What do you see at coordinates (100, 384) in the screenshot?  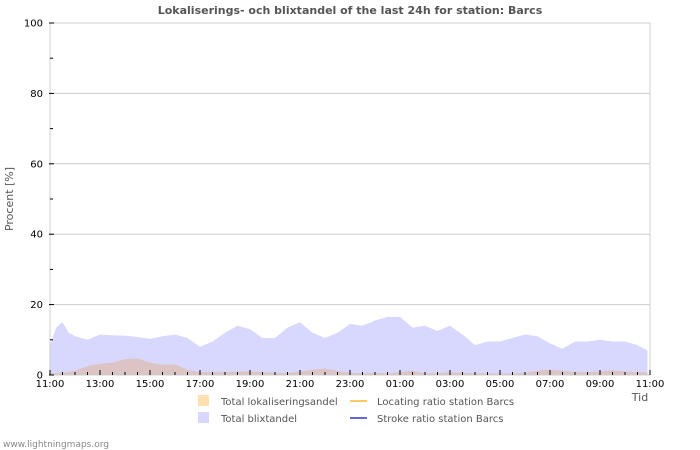 I see `x-tick-label: 13:00` at bounding box center [100, 384].